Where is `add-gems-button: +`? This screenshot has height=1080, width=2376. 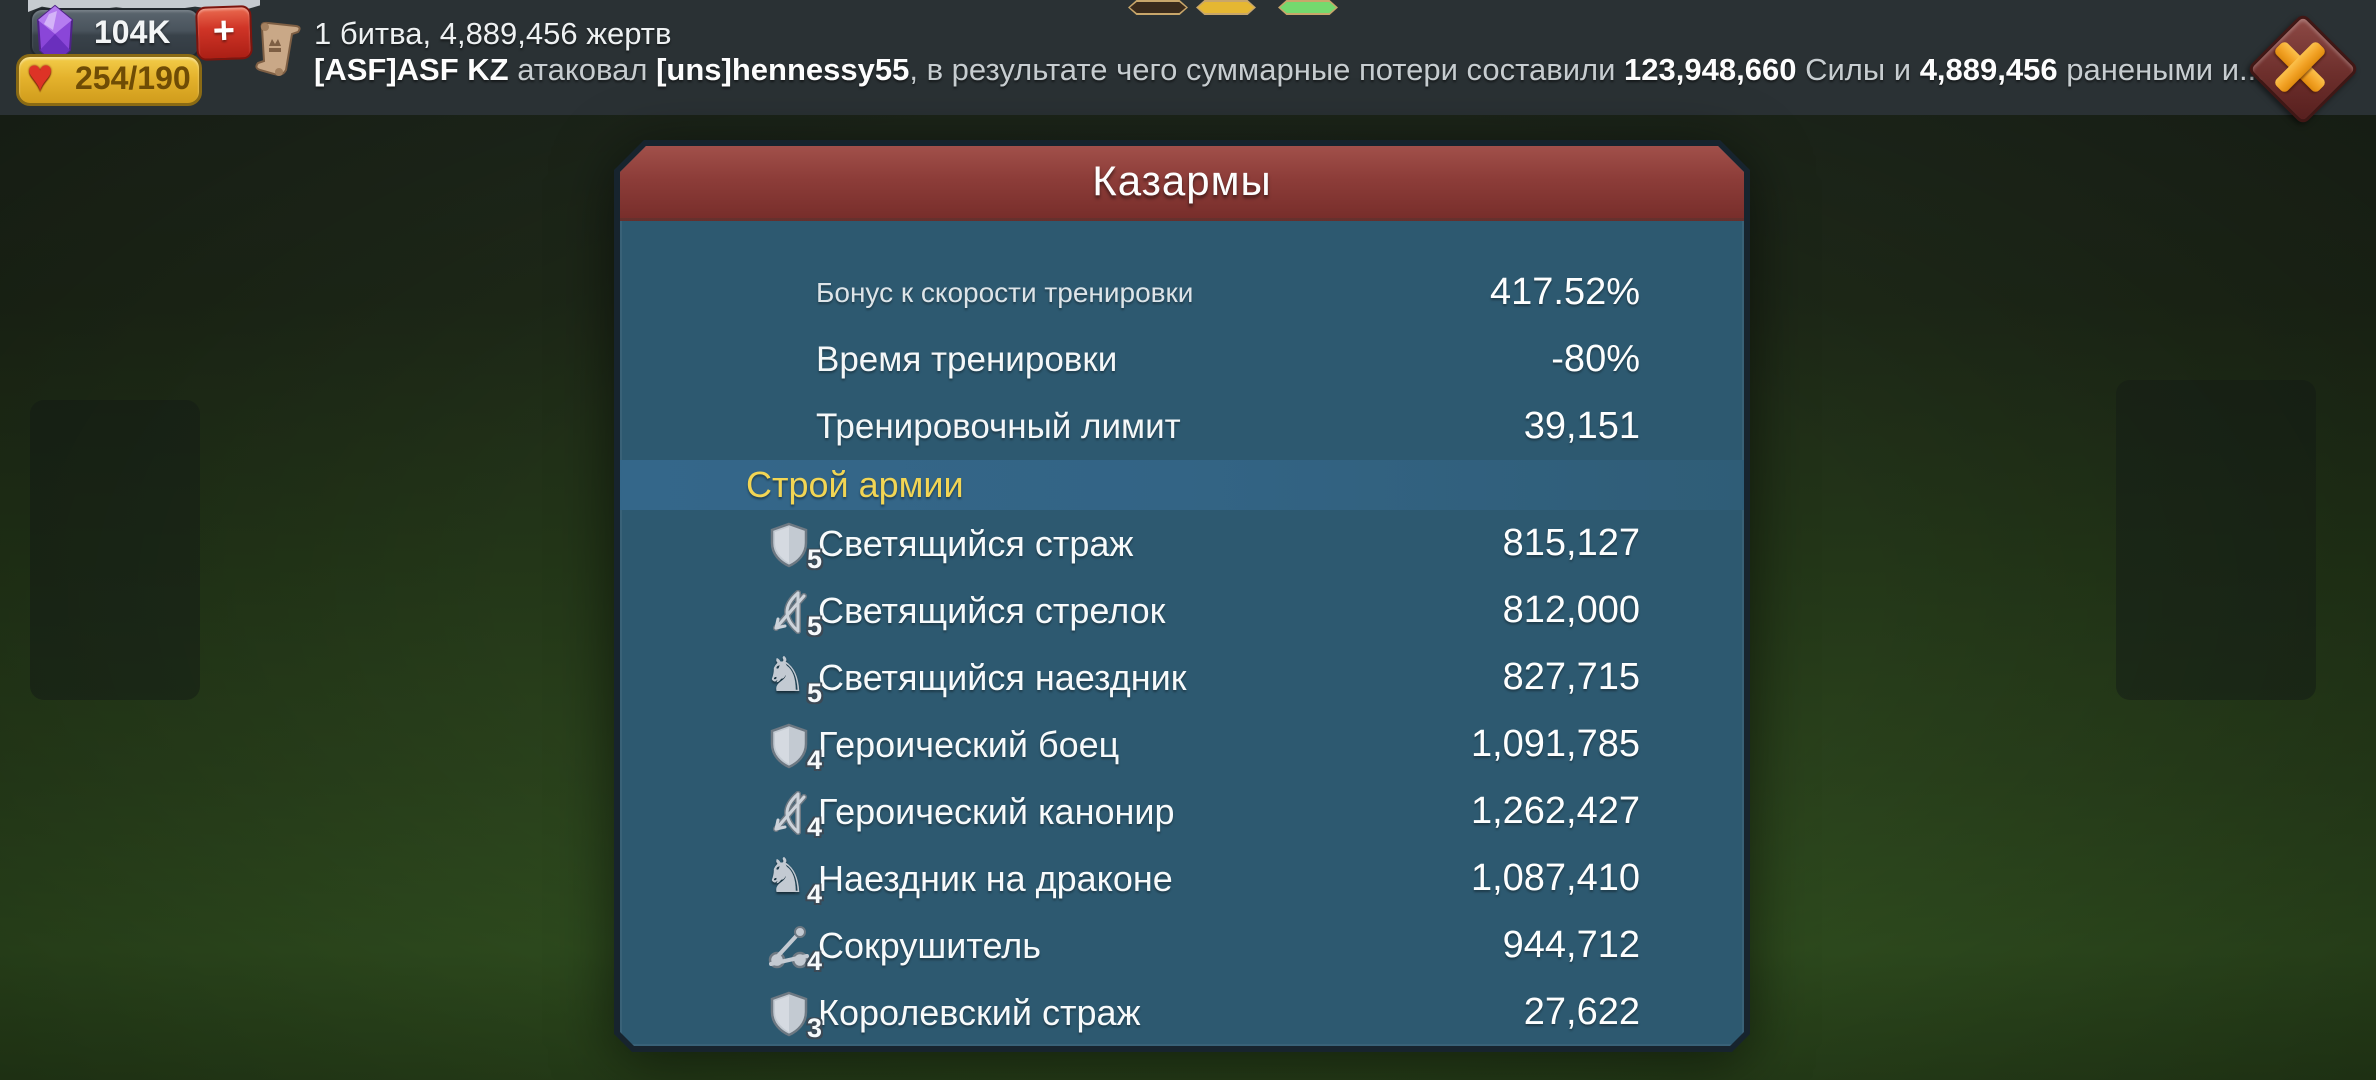 add-gems-button: + is located at coordinates (224, 33).